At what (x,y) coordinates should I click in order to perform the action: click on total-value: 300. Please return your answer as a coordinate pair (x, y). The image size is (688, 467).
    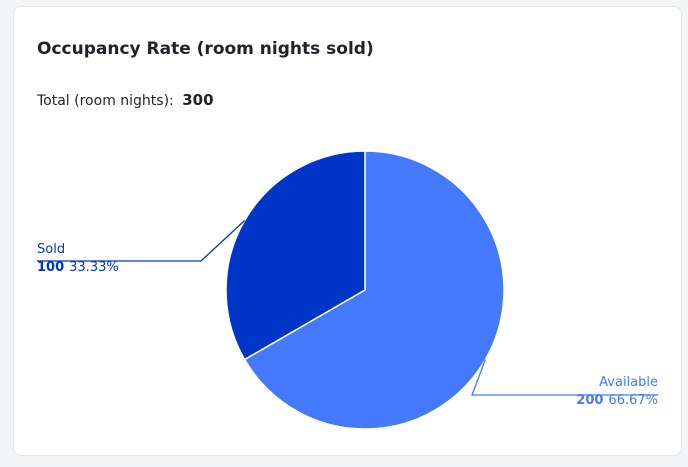
    Looking at the image, I should click on (198, 100).